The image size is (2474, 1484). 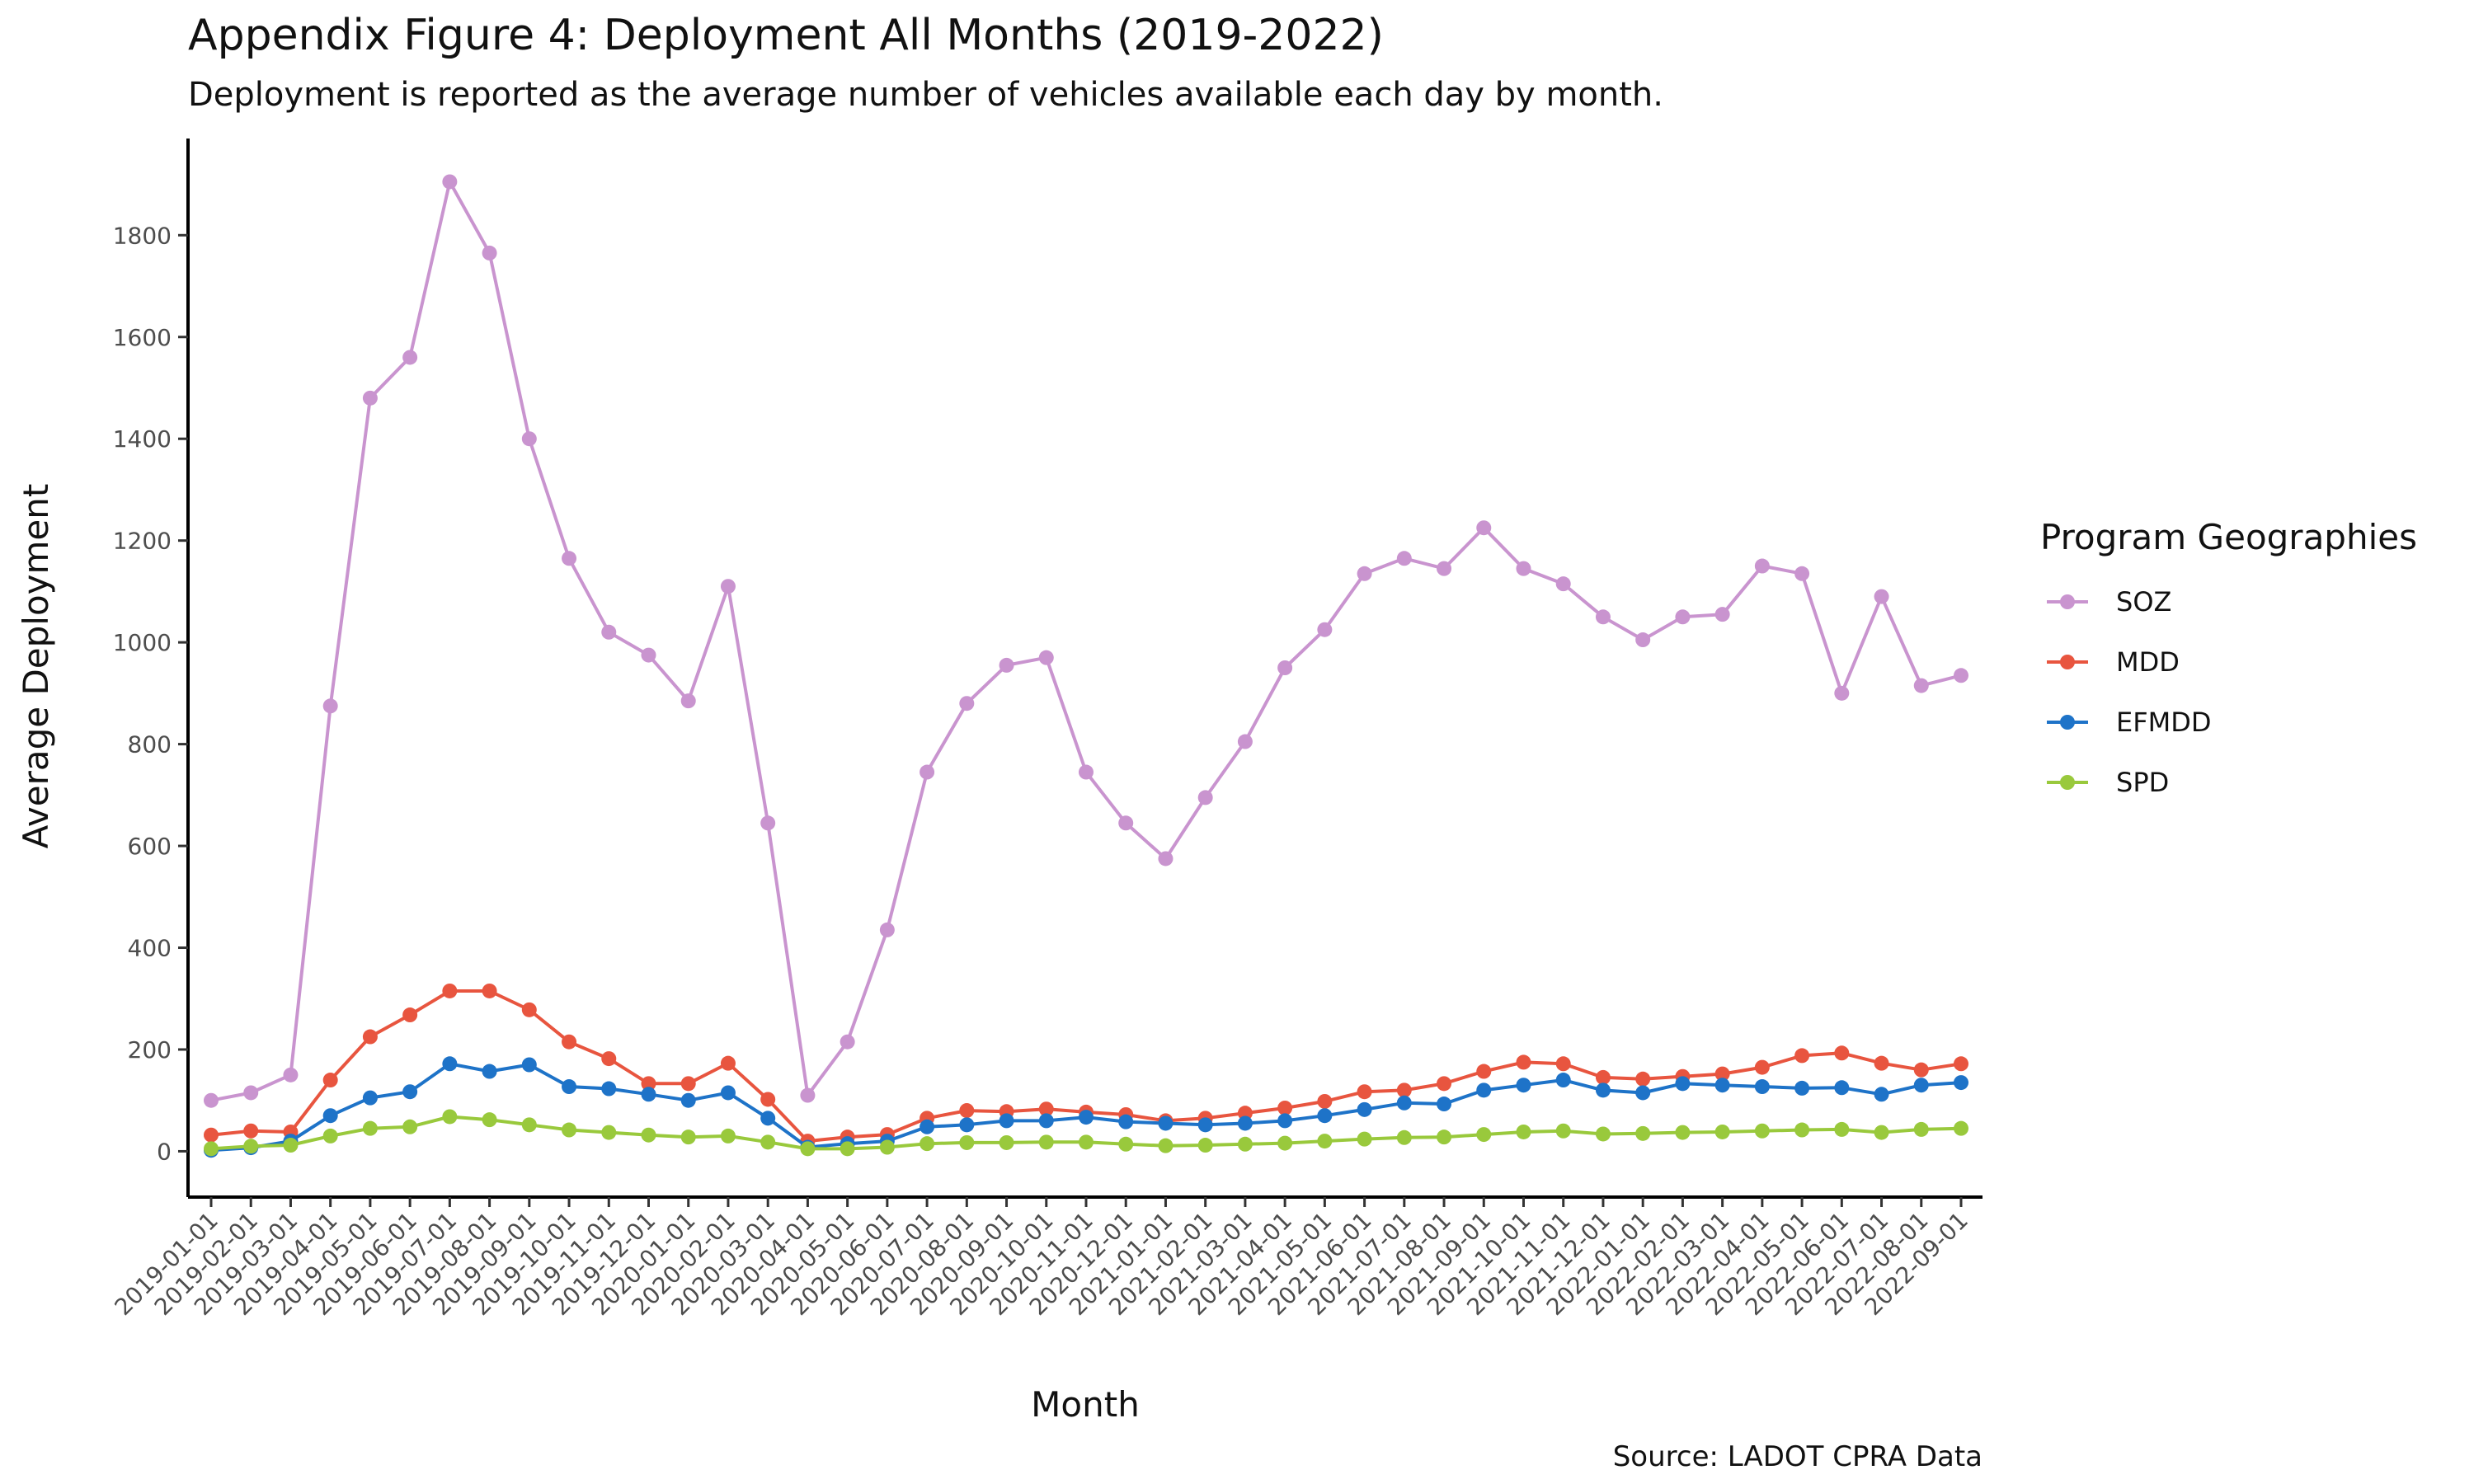 I want to click on legend-label-efmdd: EFMDD, so click(x=2164, y=722).